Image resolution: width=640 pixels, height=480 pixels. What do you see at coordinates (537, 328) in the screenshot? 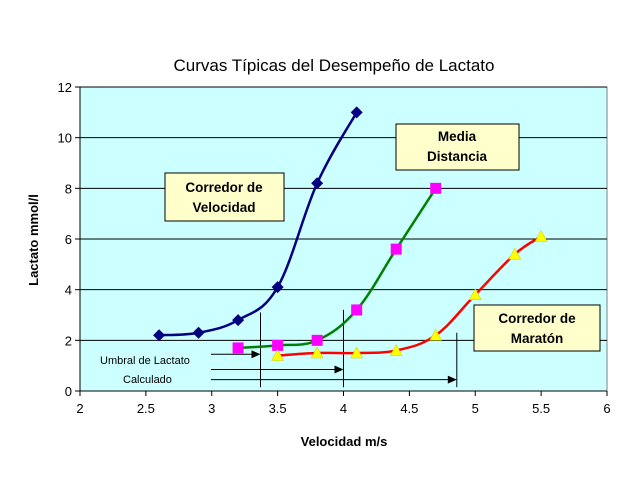
I see `marathon-label-box: Corredor de Maratón` at bounding box center [537, 328].